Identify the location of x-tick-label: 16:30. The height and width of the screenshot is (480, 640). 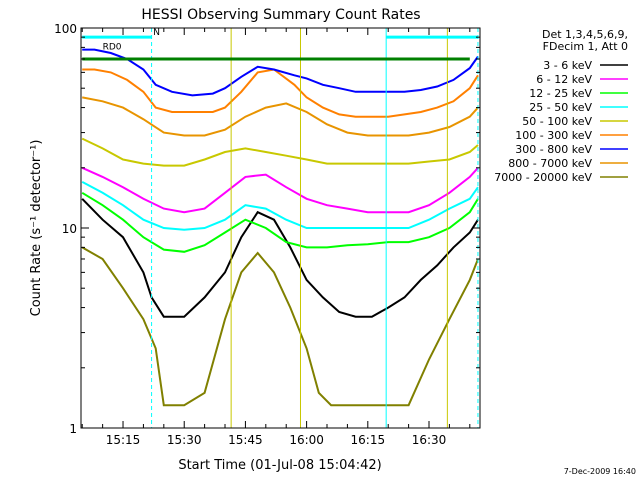
(429, 440).